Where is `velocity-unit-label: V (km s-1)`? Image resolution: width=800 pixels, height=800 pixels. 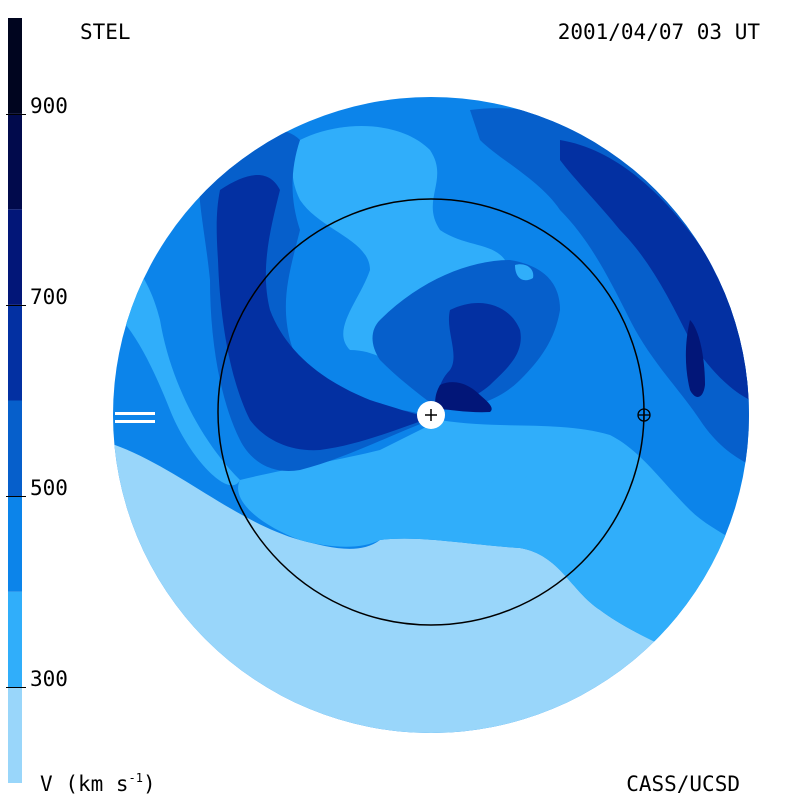 velocity-unit-label: V (km s-1) is located at coordinates (98, 783).